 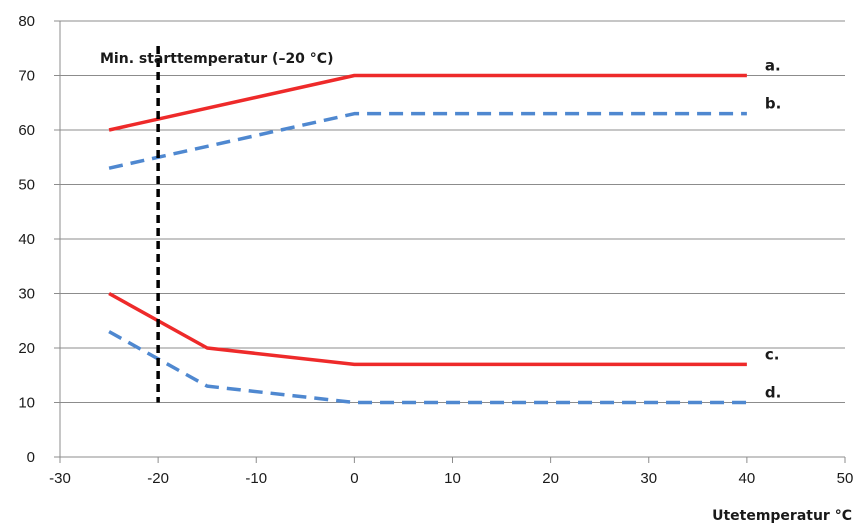 What do you see at coordinates (773, 393) in the screenshot?
I see `series-label-3: d.` at bounding box center [773, 393].